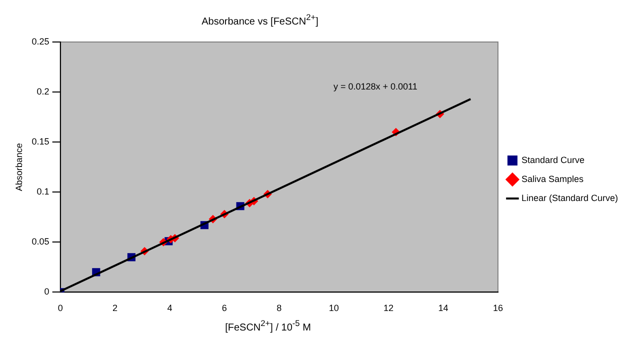  What do you see at coordinates (41, 41) in the screenshot?
I see `y-tick-label: 0.25` at bounding box center [41, 41].